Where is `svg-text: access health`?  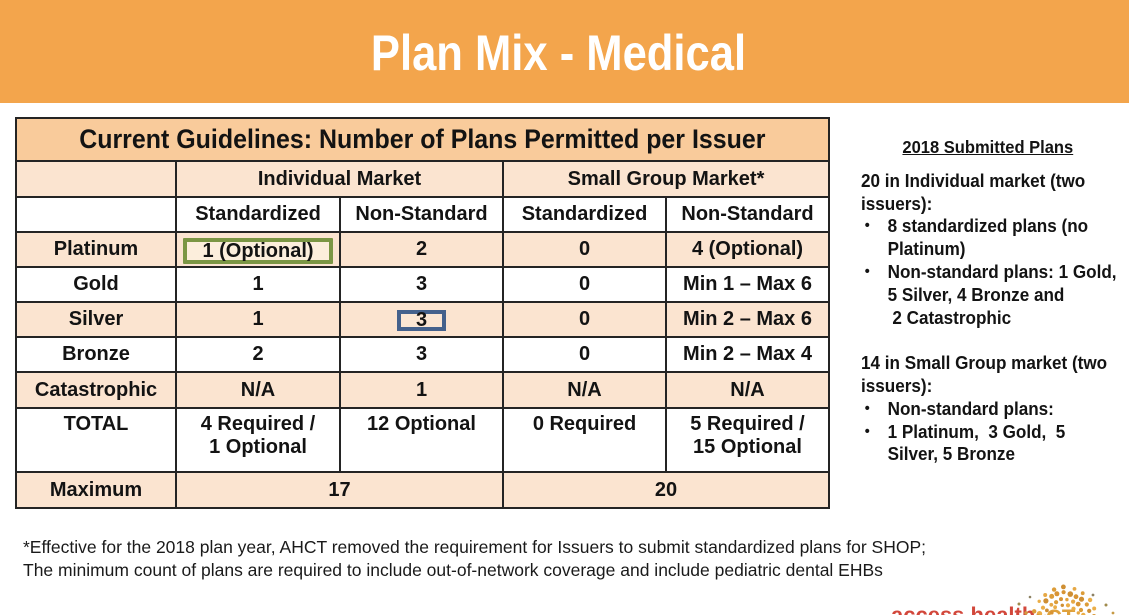
svg-text: access health is located at coordinates (963, 608).